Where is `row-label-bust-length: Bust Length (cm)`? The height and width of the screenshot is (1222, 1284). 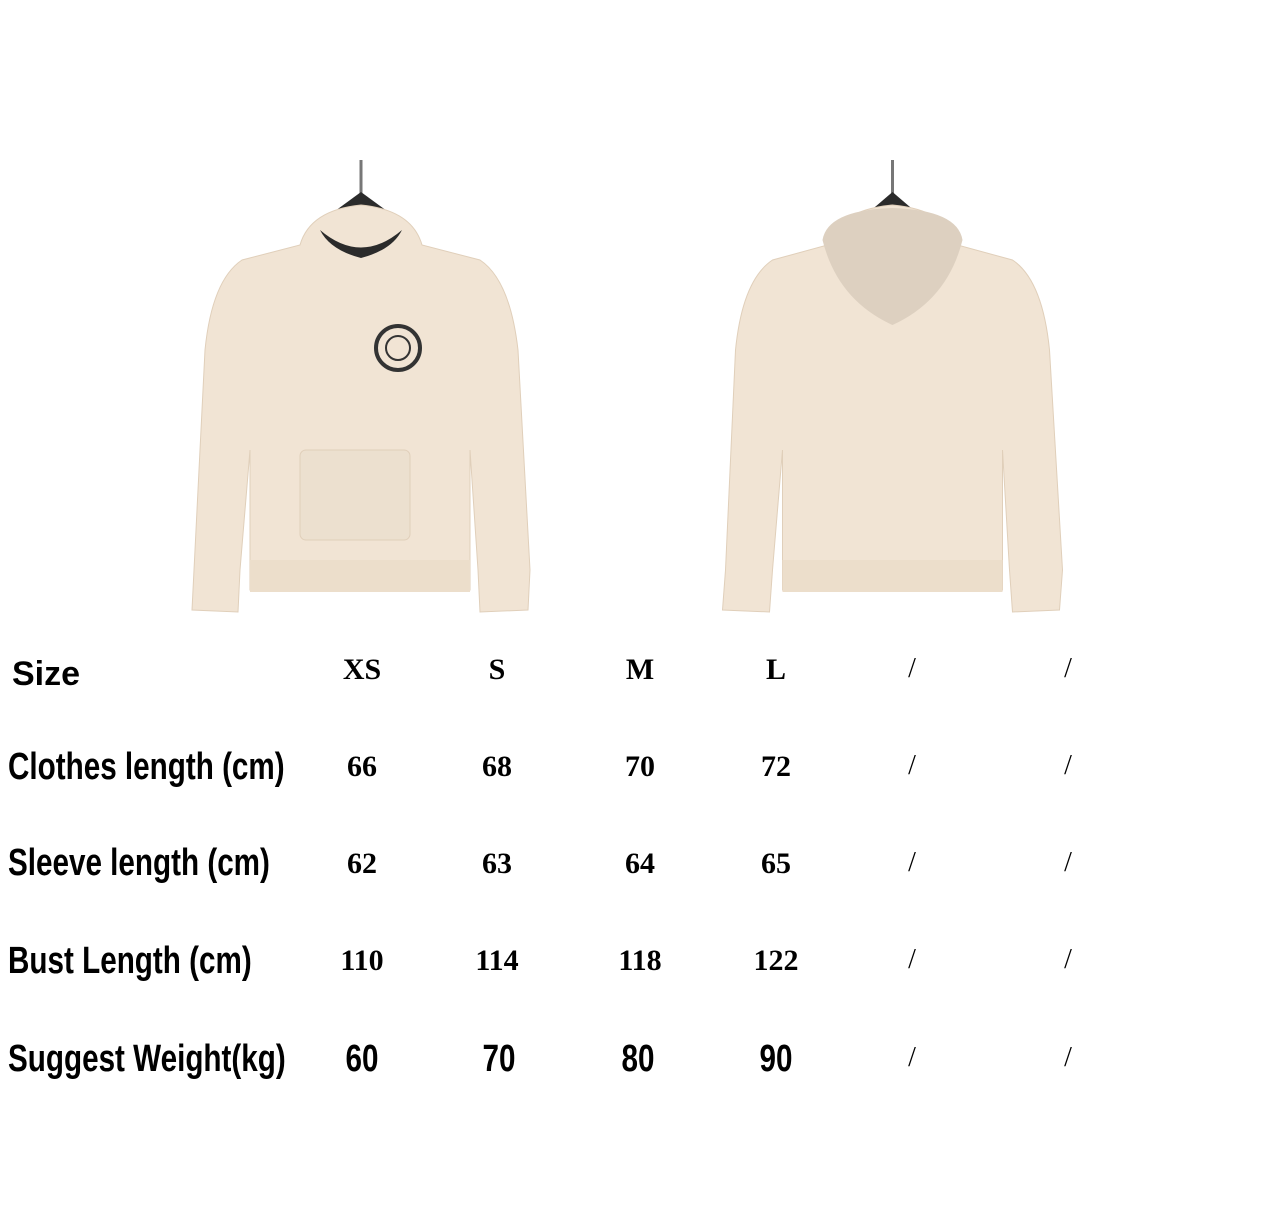
row-label-bust-length: Bust Length (cm) is located at coordinates (130, 961).